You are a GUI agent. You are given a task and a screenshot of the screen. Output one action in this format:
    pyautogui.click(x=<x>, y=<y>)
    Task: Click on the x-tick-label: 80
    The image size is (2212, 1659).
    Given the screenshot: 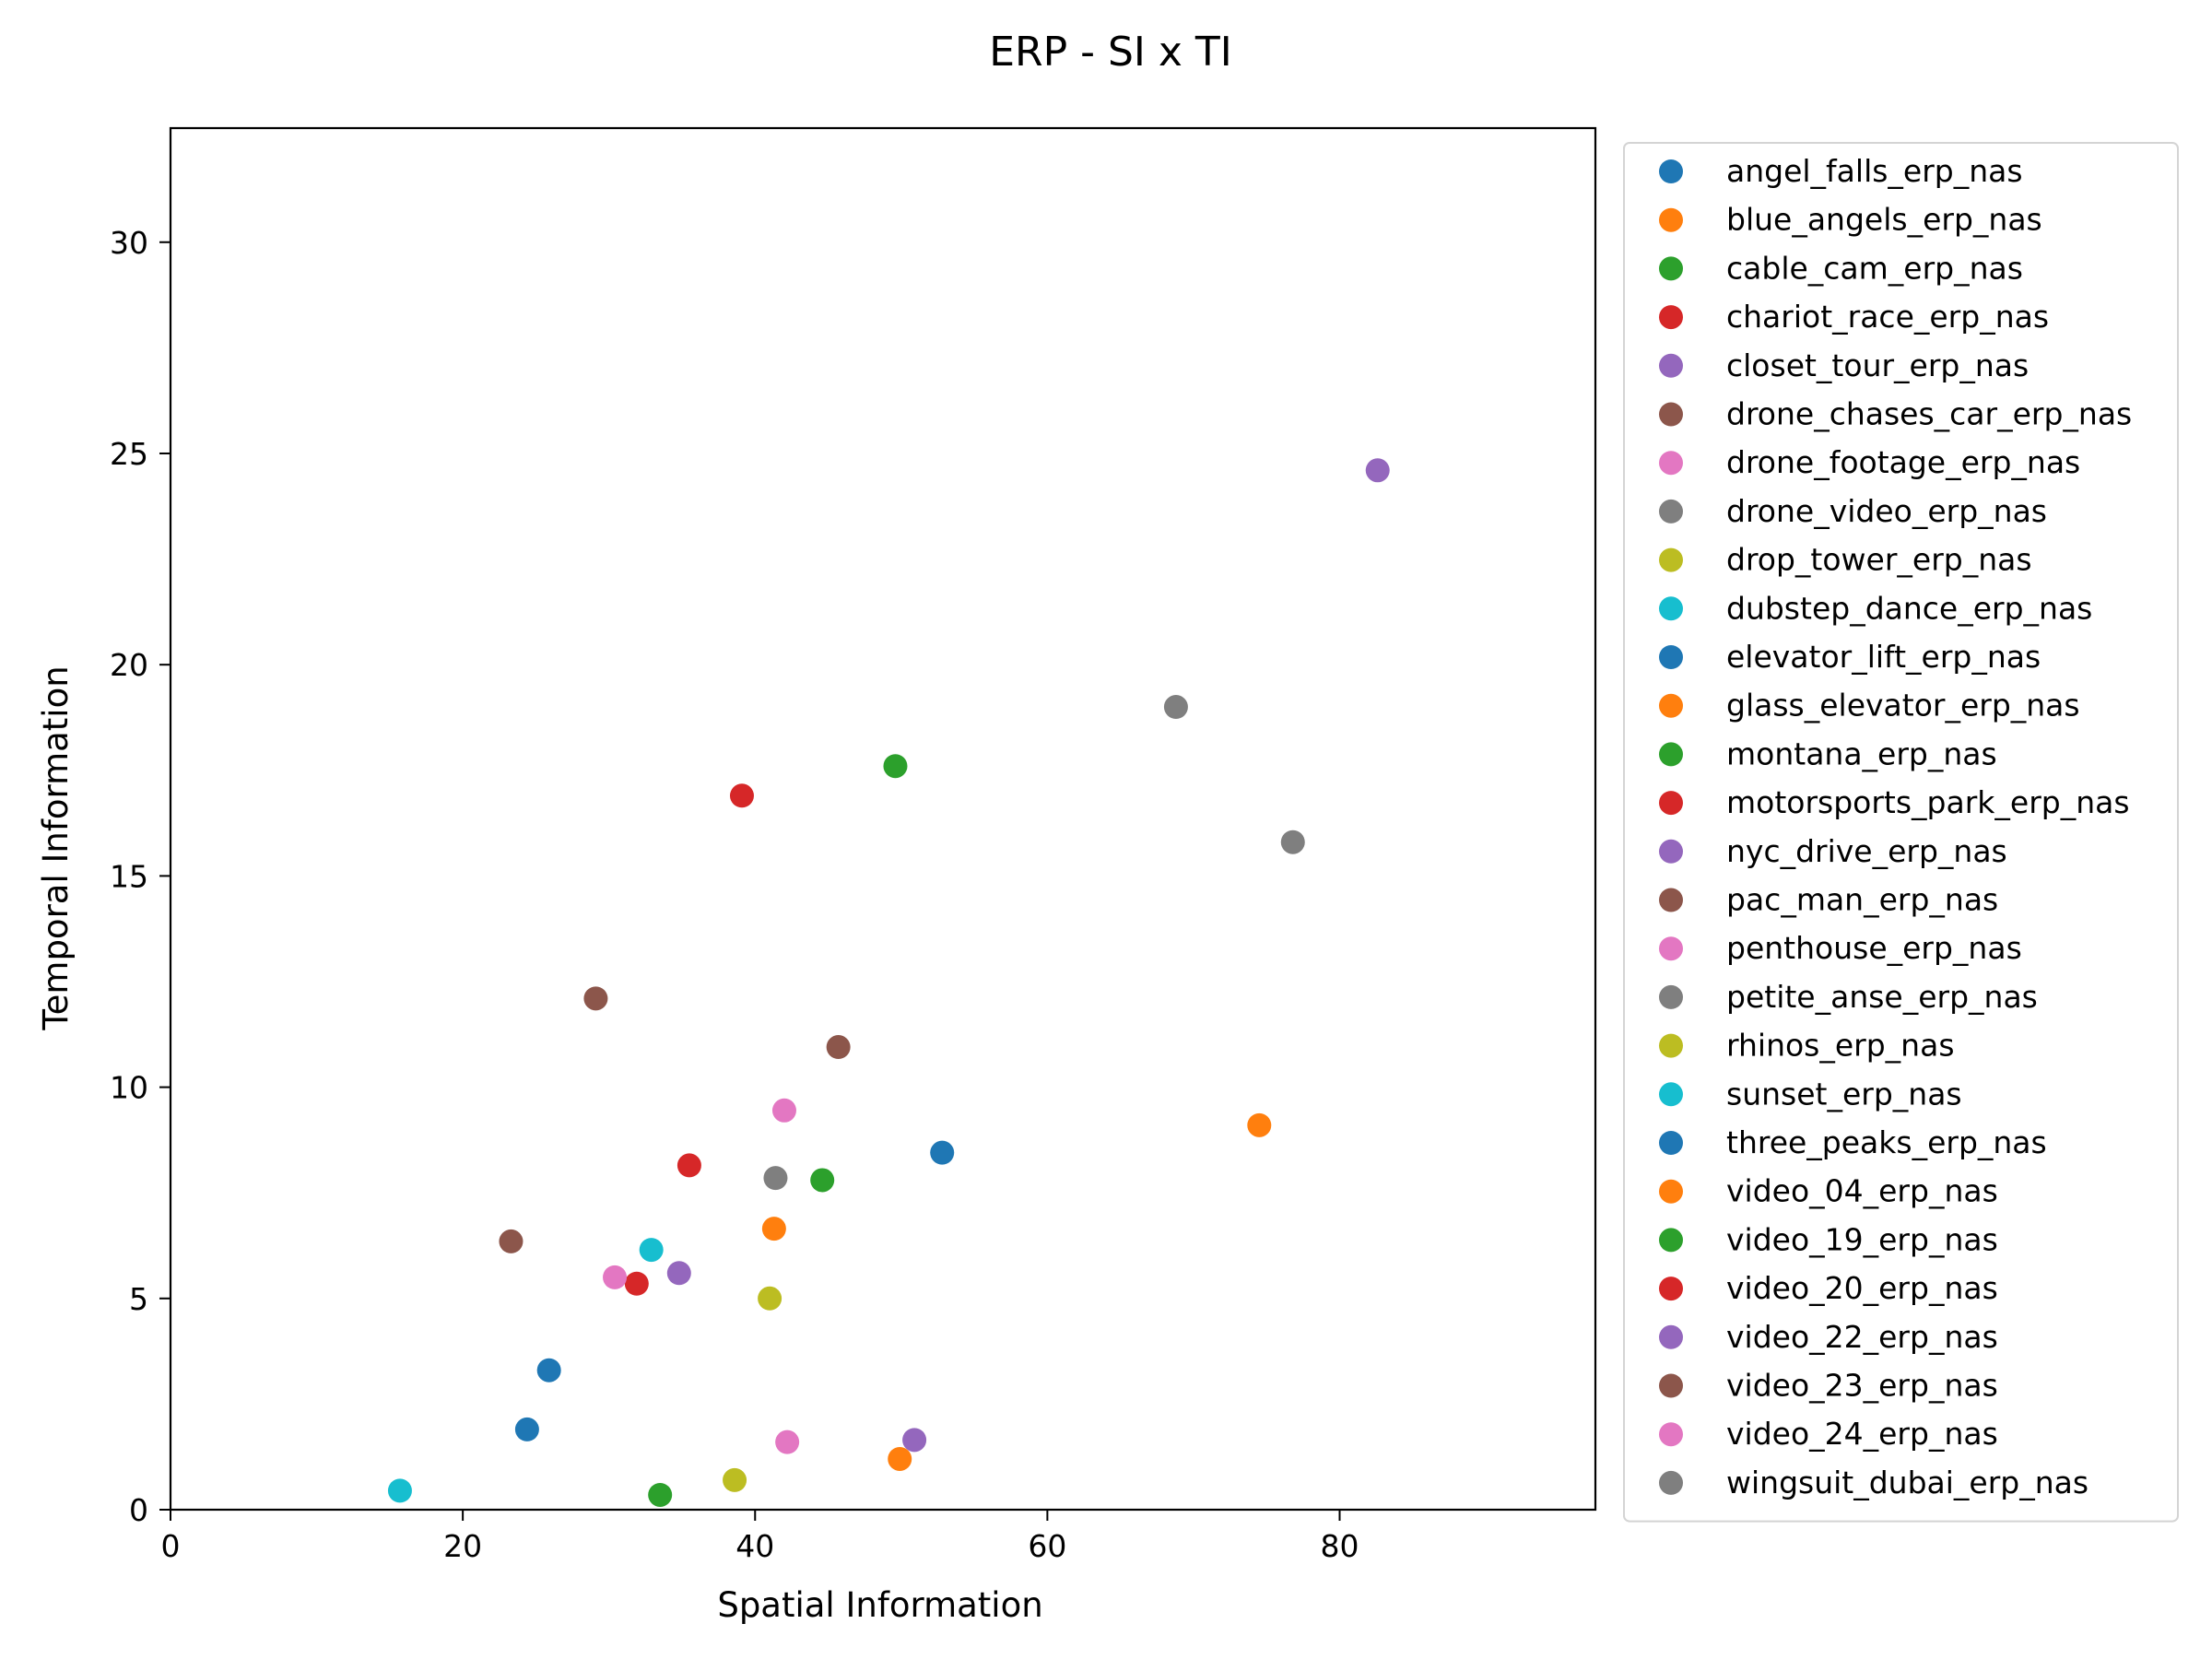 What is the action you would take?
    pyautogui.click(x=1340, y=1546)
    